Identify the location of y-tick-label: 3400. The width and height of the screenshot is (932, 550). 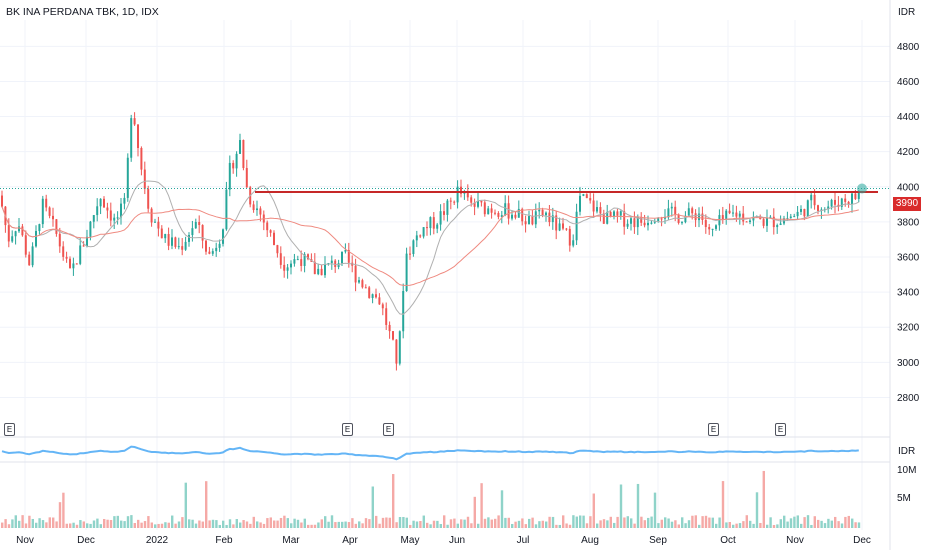
(908, 293).